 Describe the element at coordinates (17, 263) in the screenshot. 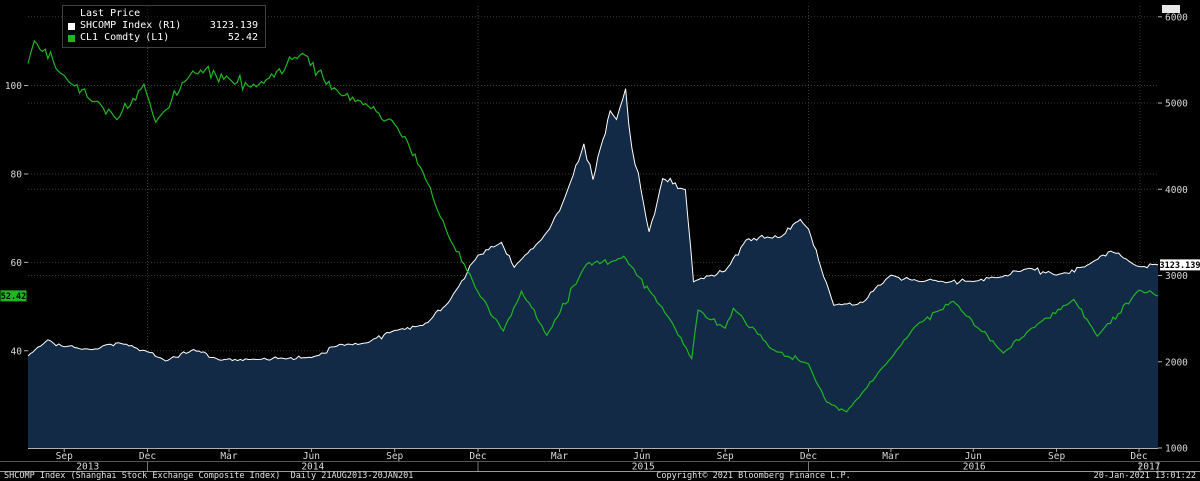

I see `left-axis-label: 60` at that location.